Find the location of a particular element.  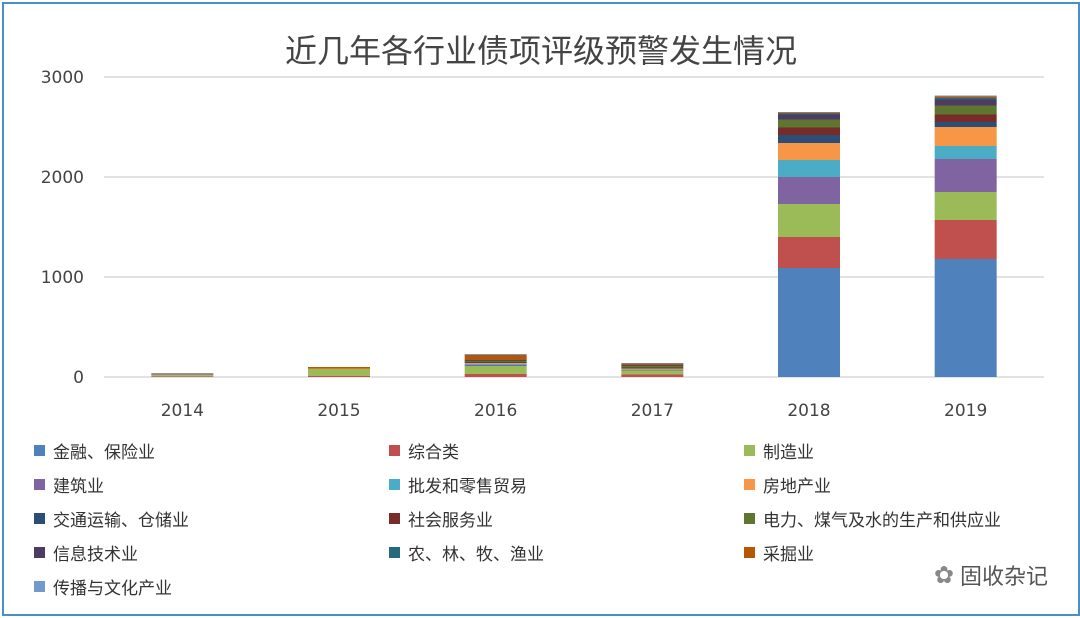

legend-item: 农、林、牧、渔业 is located at coordinates (566, 553).